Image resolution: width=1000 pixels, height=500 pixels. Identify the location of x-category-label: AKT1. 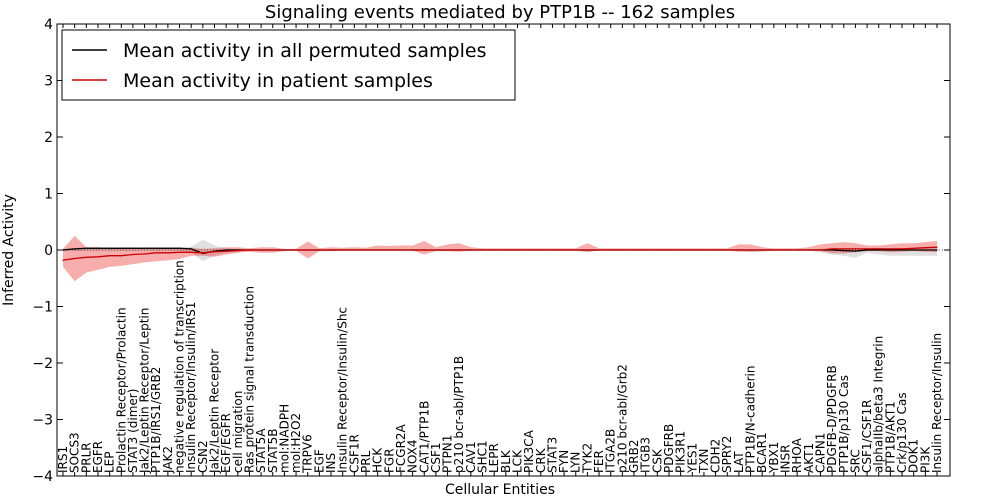
(809, 458).